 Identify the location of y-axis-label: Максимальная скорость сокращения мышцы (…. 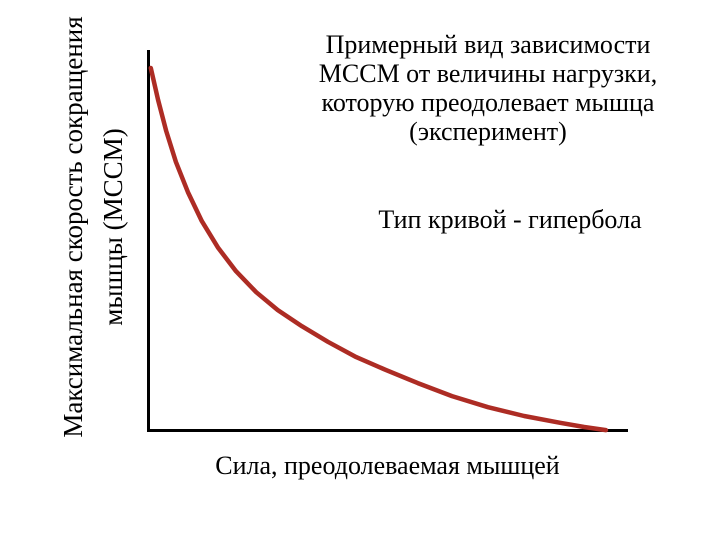
(93, 227).